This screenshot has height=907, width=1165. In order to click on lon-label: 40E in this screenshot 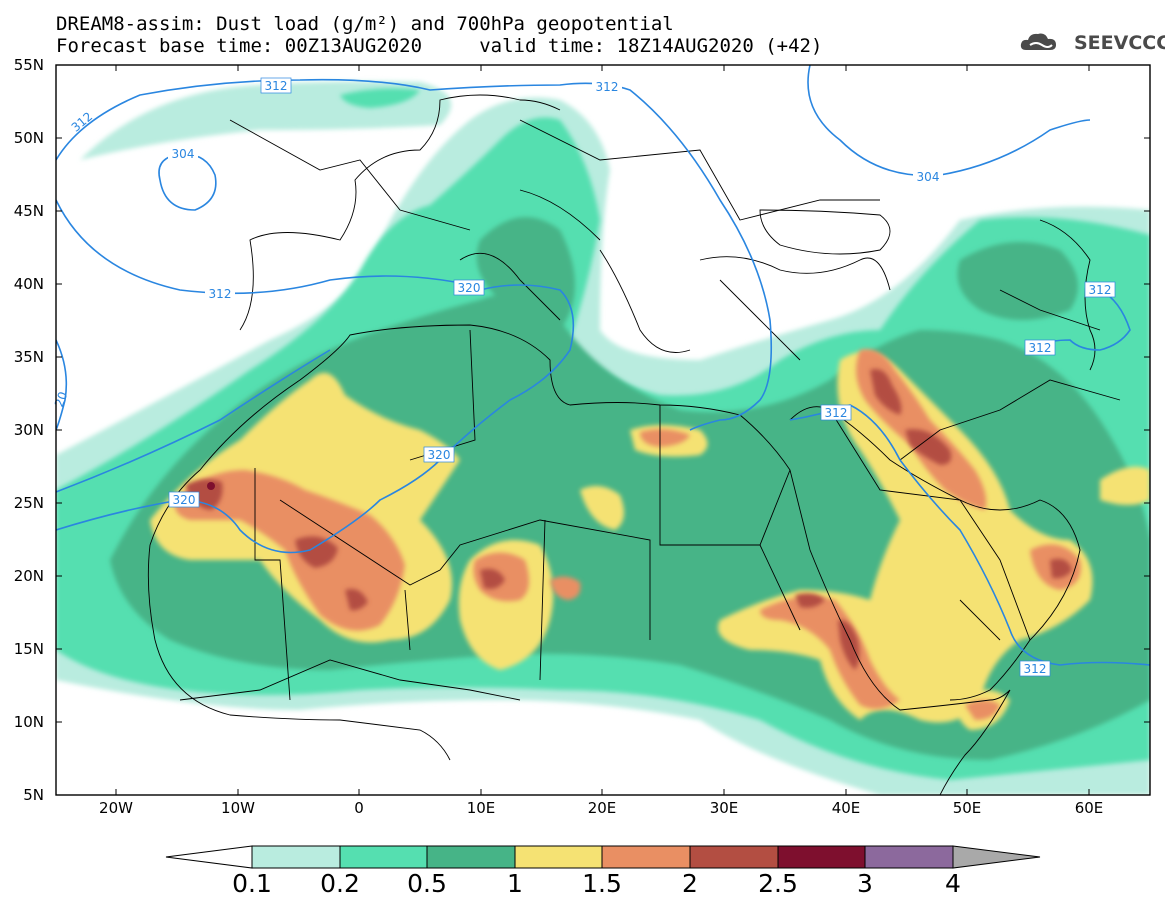, I will do `click(846, 808)`.